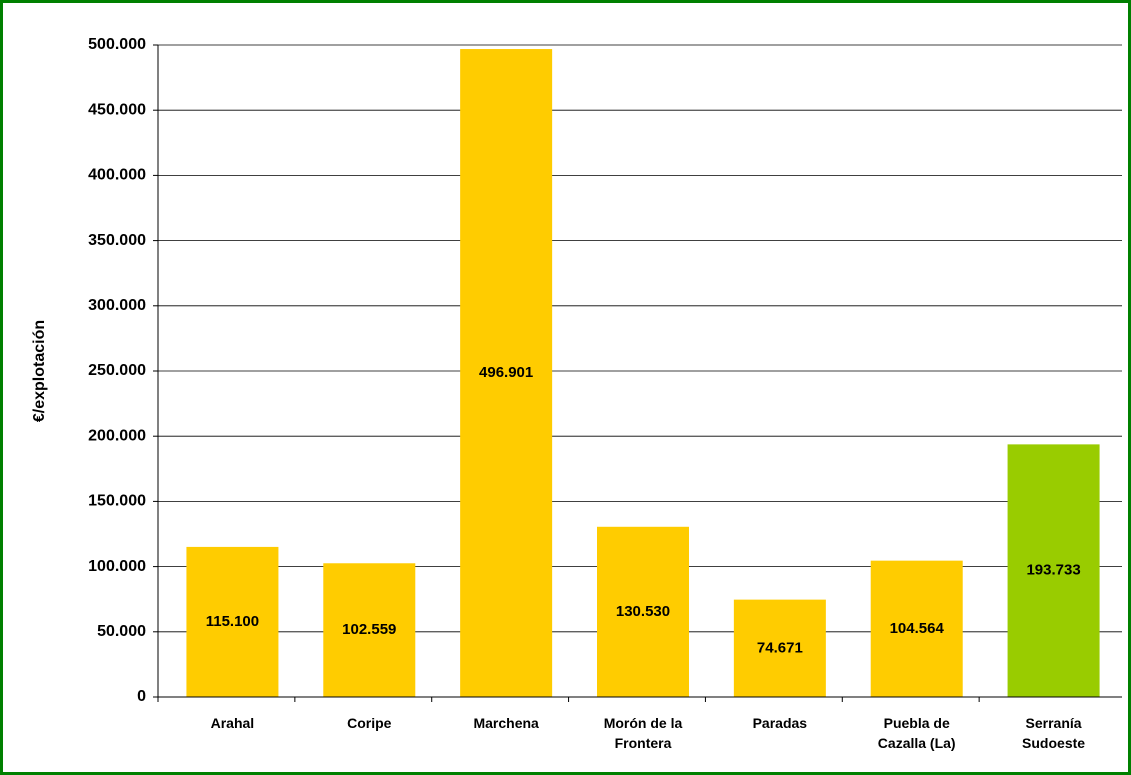 The width and height of the screenshot is (1131, 775). What do you see at coordinates (117, 109) in the screenshot?
I see `y-tick-label: 450.000` at bounding box center [117, 109].